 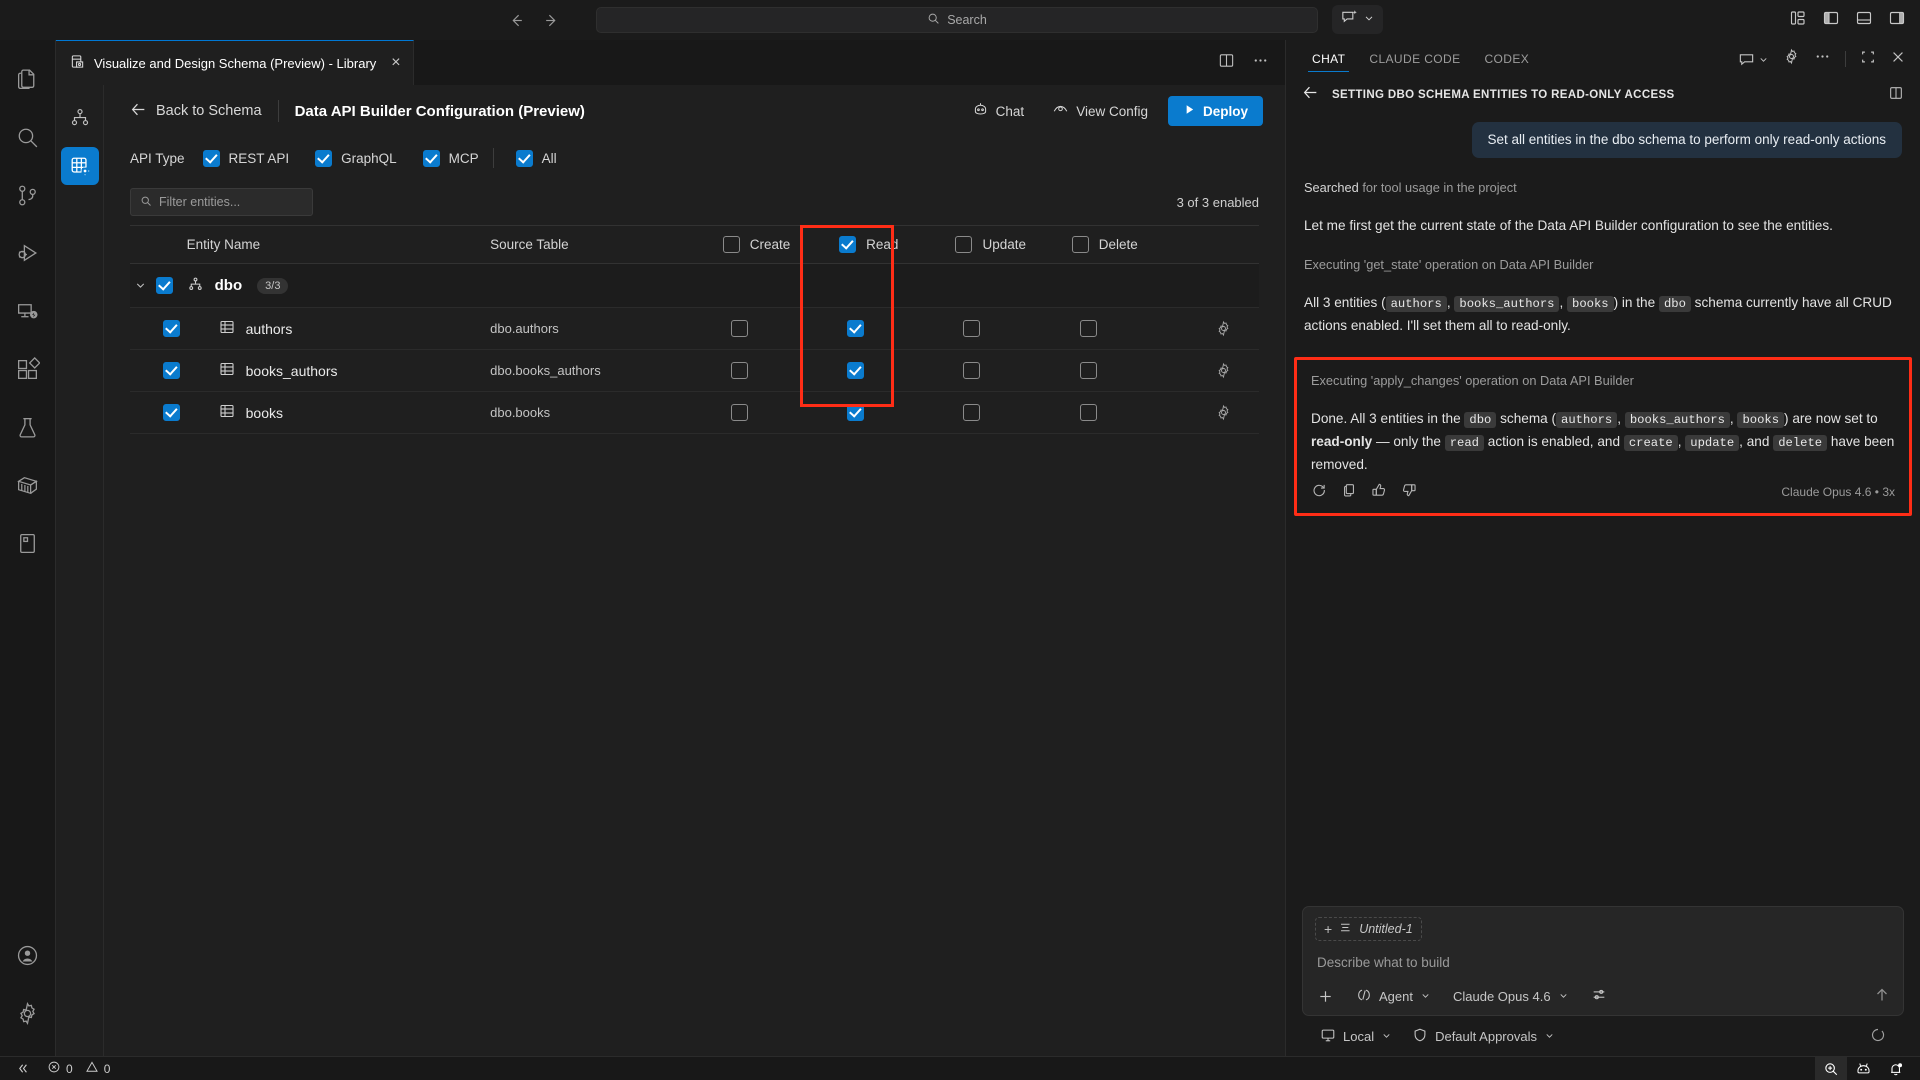 What do you see at coordinates (28, 955) in the screenshot?
I see `accounts-icon` at bounding box center [28, 955].